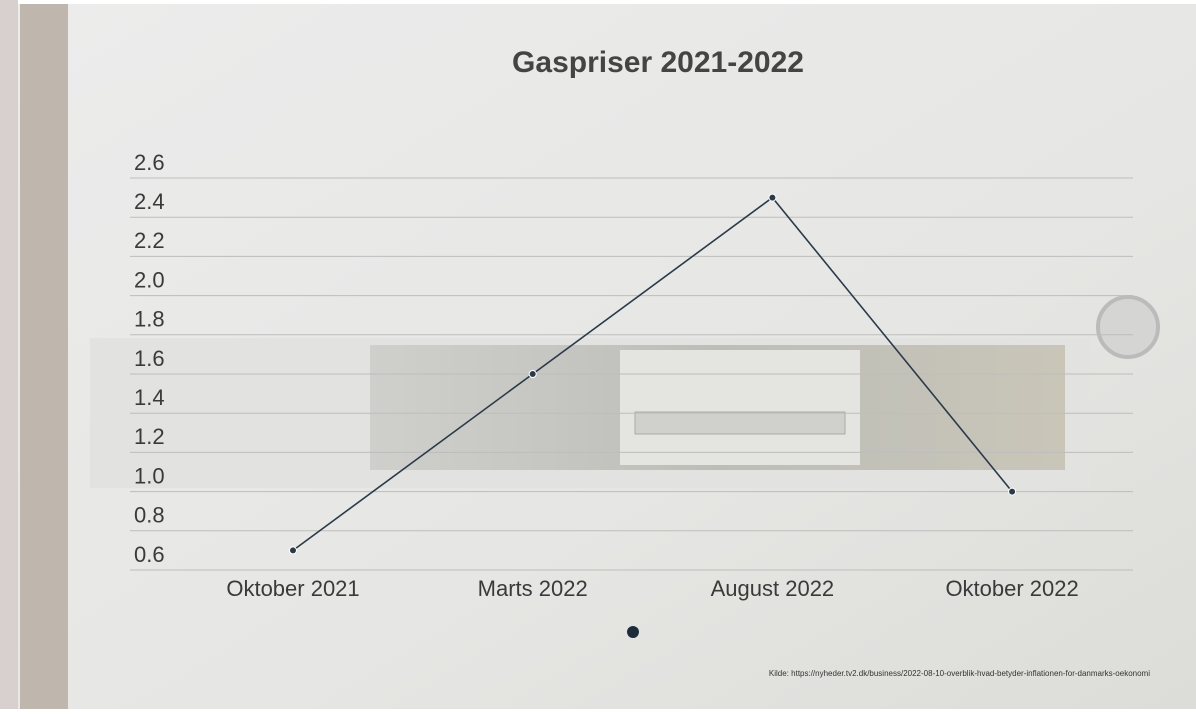 The image size is (1196, 714). I want to click on y-tick-label: 0.8, so click(149, 515).